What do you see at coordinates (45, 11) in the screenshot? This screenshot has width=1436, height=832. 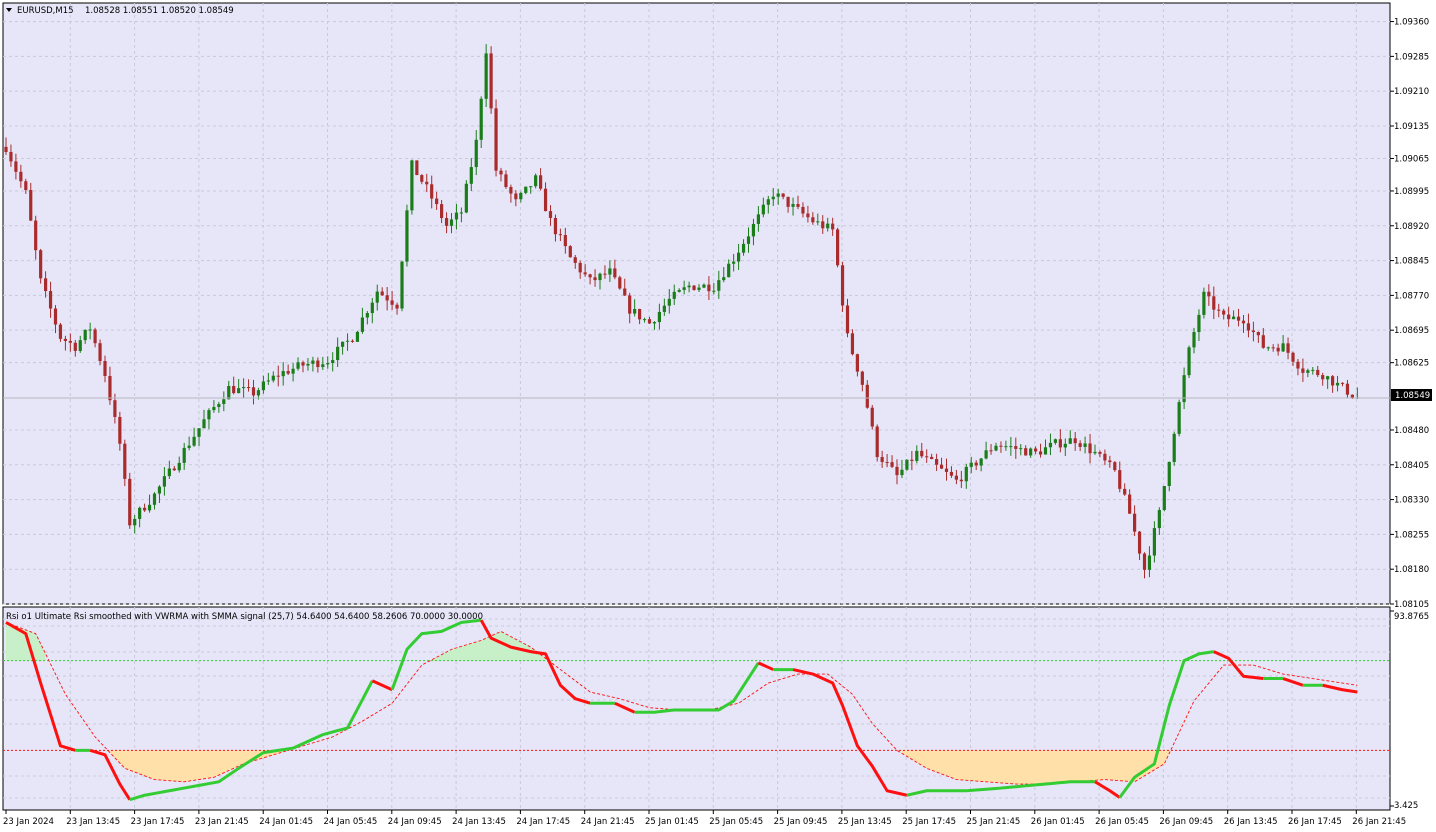 I see `symbol-title: EURUSD,M15` at bounding box center [45, 11].